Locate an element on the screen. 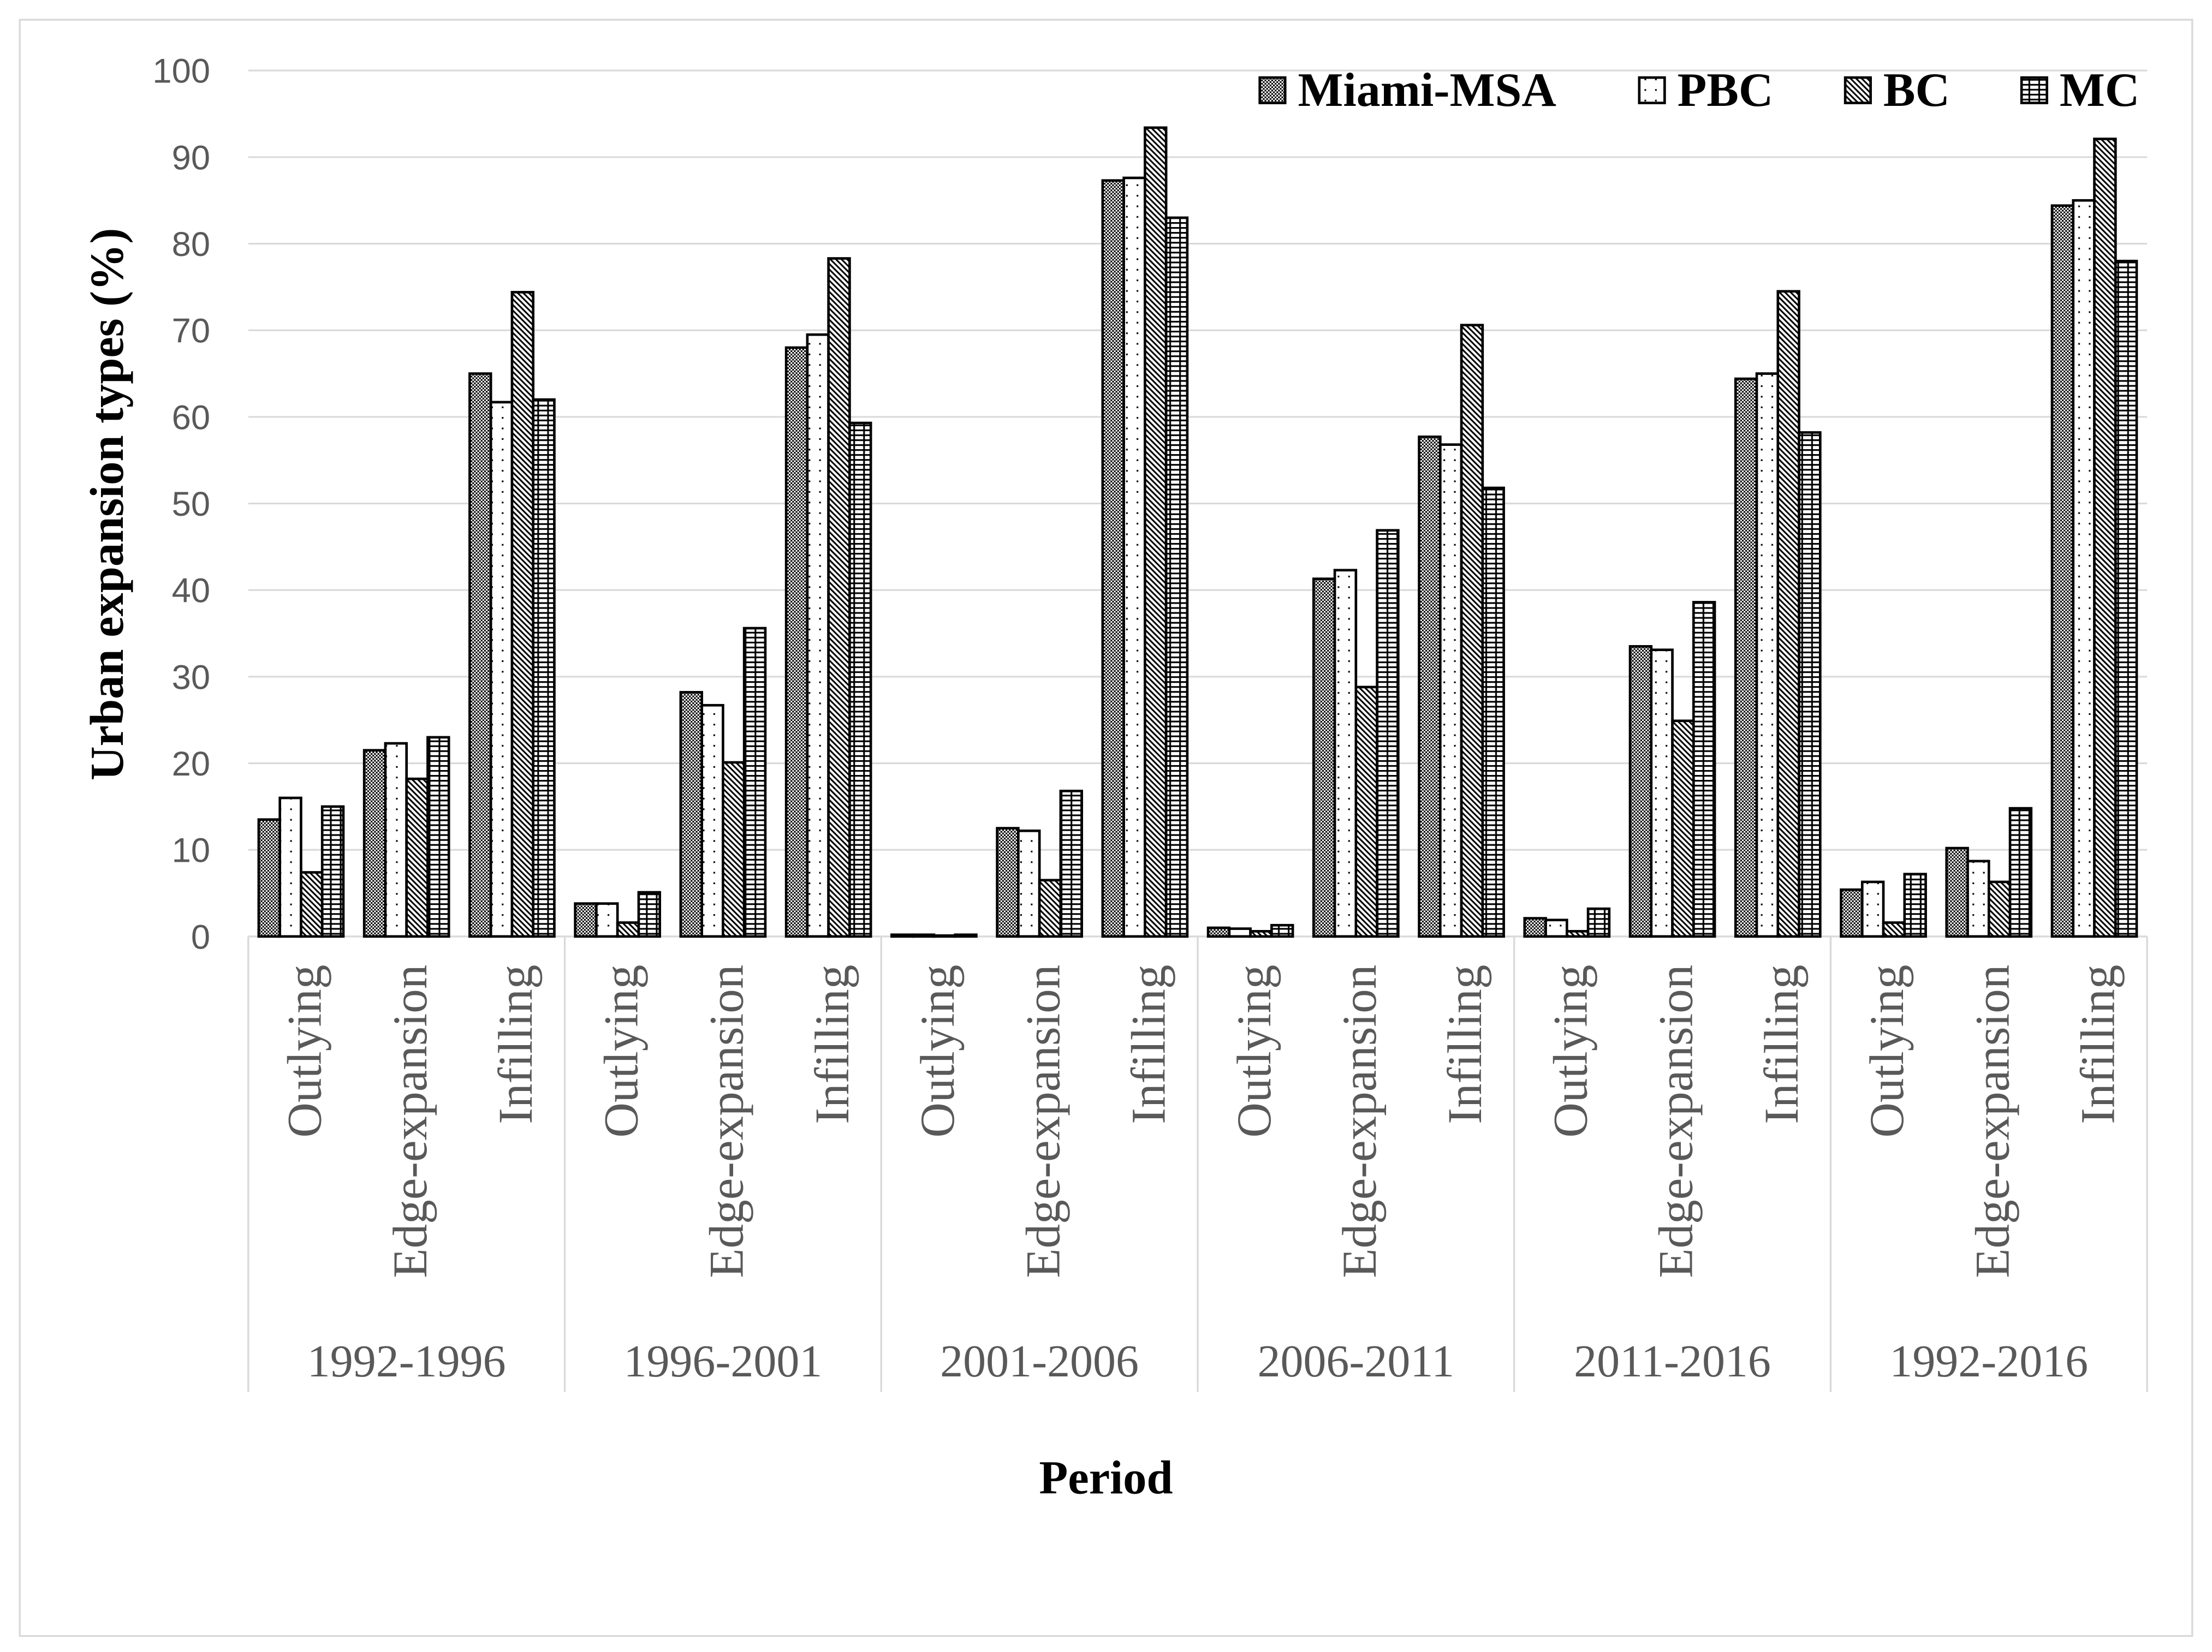  legend-item-pbc: PBC is located at coordinates (1706, 90).